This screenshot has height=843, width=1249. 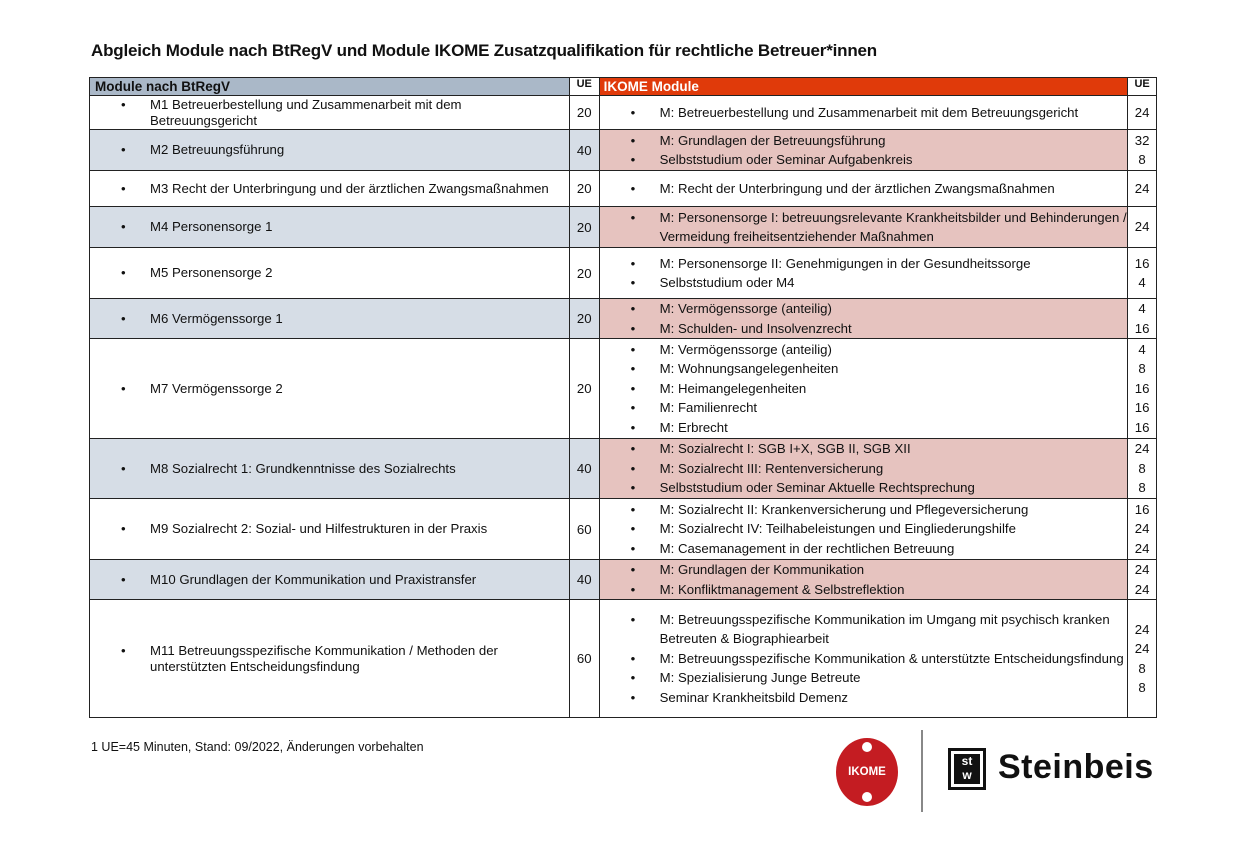 What do you see at coordinates (345, 319) in the screenshot?
I see `btregv-module: M6 Vermögenssorge 1` at bounding box center [345, 319].